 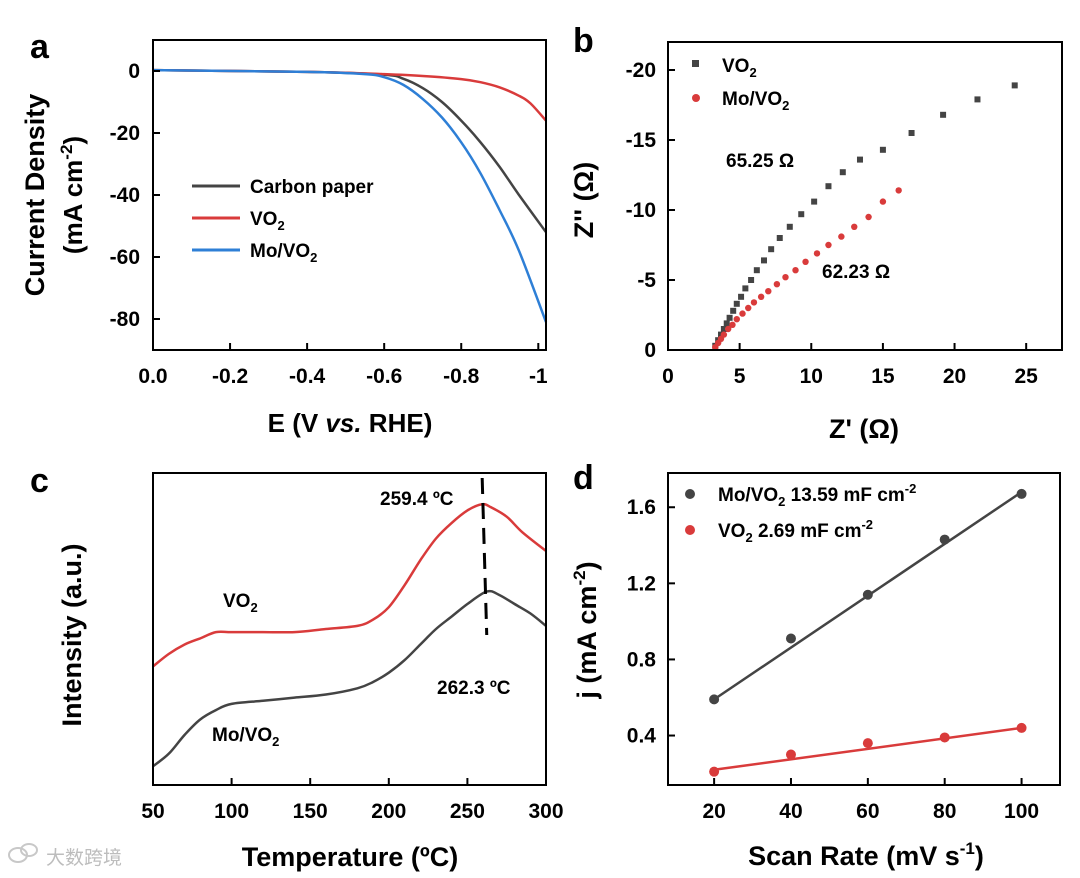 What do you see at coordinates (641, 140) in the screenshot?
I see `panel-b-y-tick-label-15: -15` at bounding box center [641, 140].